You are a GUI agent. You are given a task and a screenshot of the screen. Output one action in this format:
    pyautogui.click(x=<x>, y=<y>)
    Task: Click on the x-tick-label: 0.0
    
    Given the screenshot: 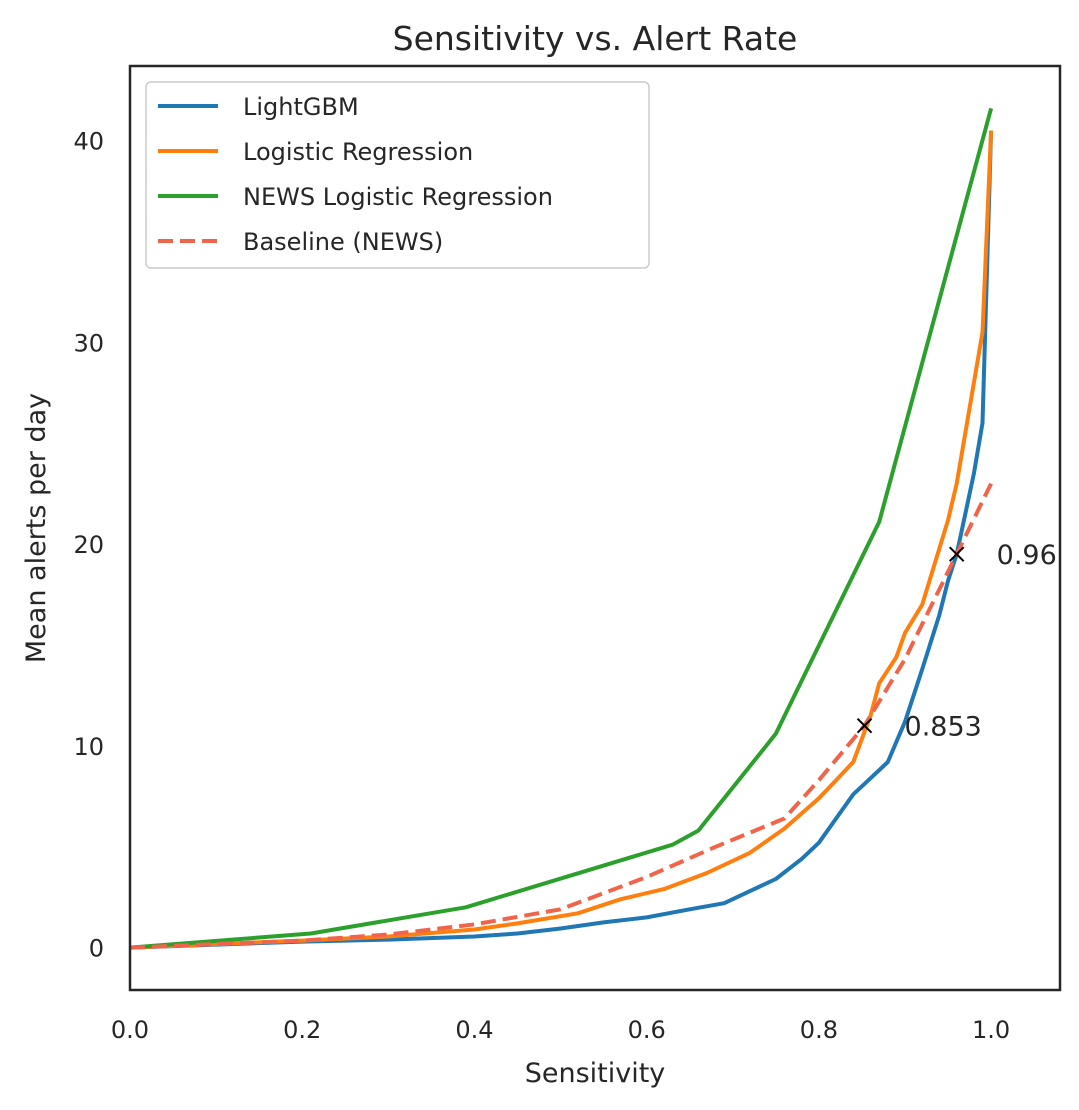 What is the action you would take?
    pyautogui.click(x=130, y=1030)
    